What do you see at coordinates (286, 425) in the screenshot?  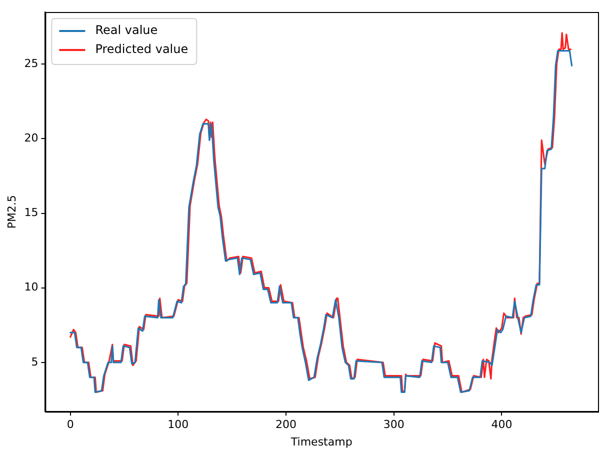 I see `x-tick-label: 200` at bounding box center [286, 425].